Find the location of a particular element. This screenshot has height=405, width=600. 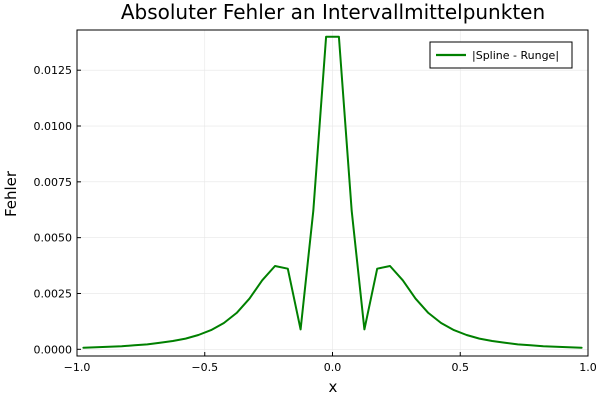

x-tick-label: −0.5 is located at coordinates (204, 367).